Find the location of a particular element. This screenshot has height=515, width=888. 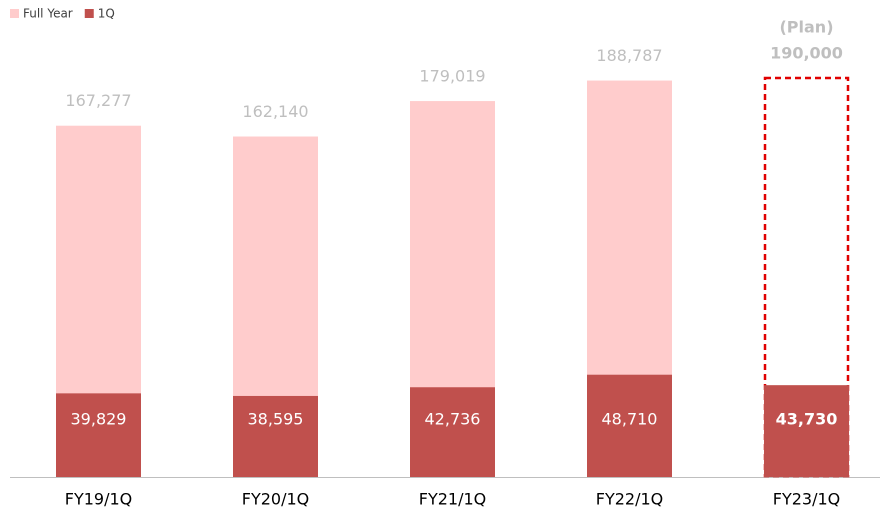

x-tick-label: FY23/1Q is located at coordinates (807, 499).